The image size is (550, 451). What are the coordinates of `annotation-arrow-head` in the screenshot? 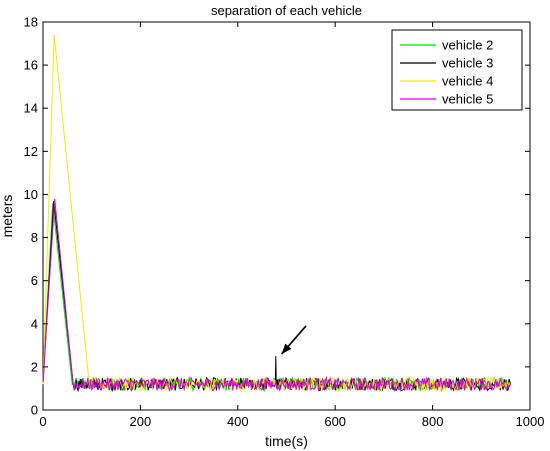 It's located at (286, 348).